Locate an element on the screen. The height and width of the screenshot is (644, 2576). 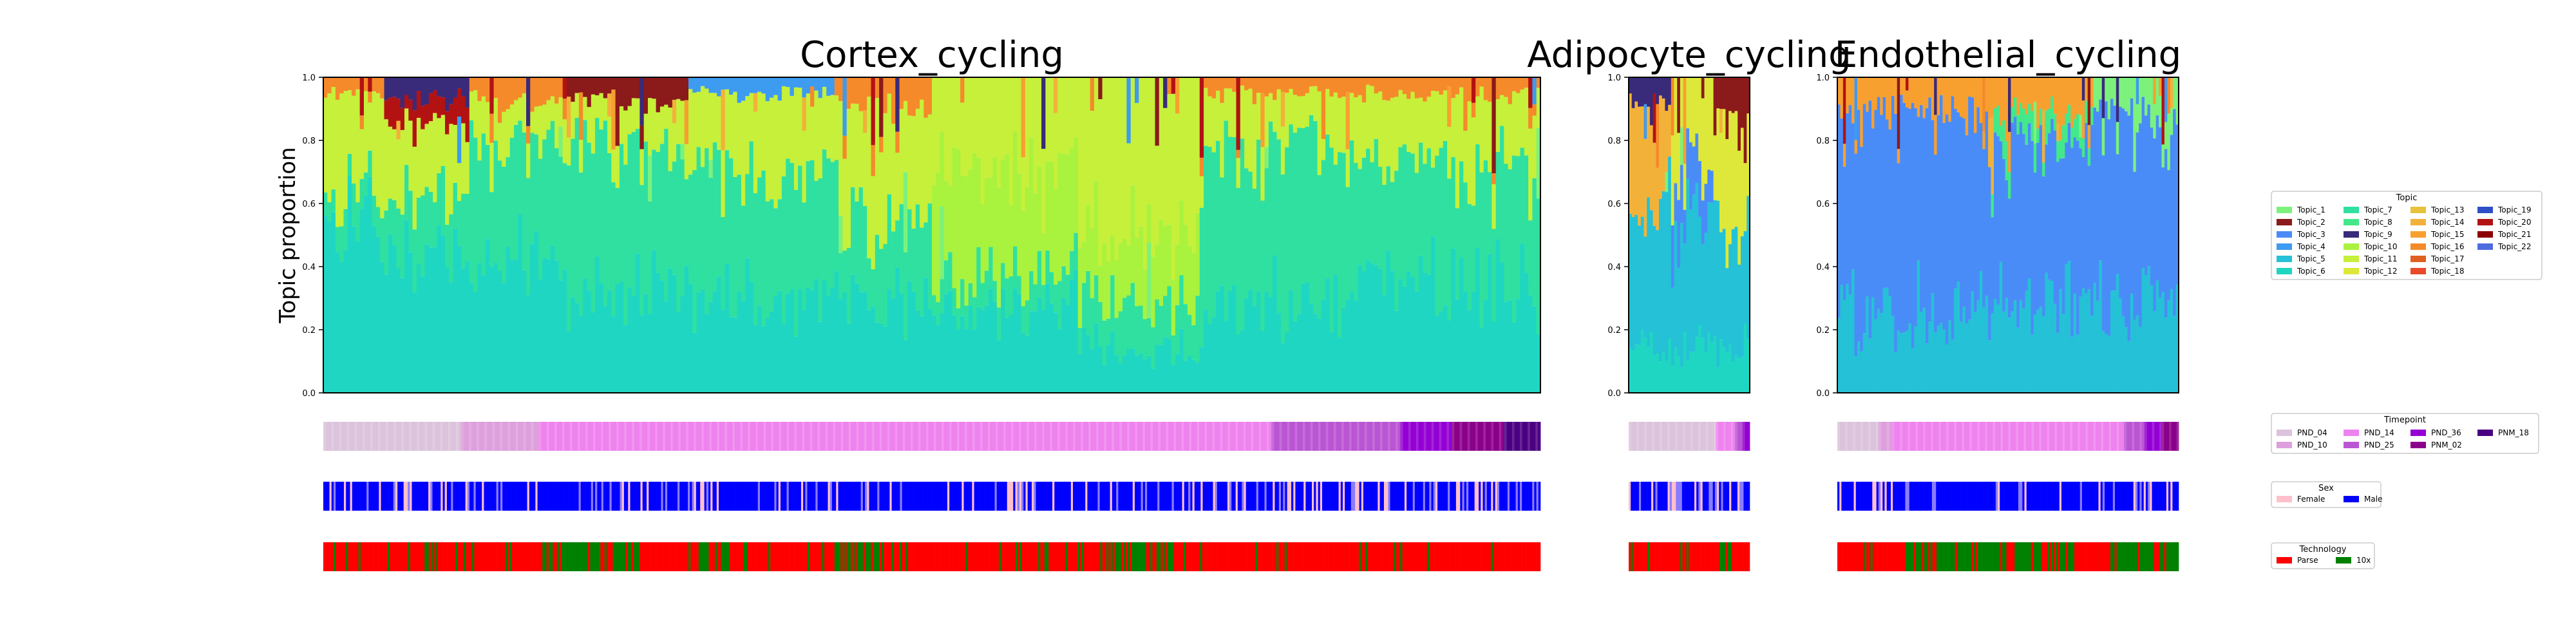
legend-swatch is located at coordinates (2284, 499).